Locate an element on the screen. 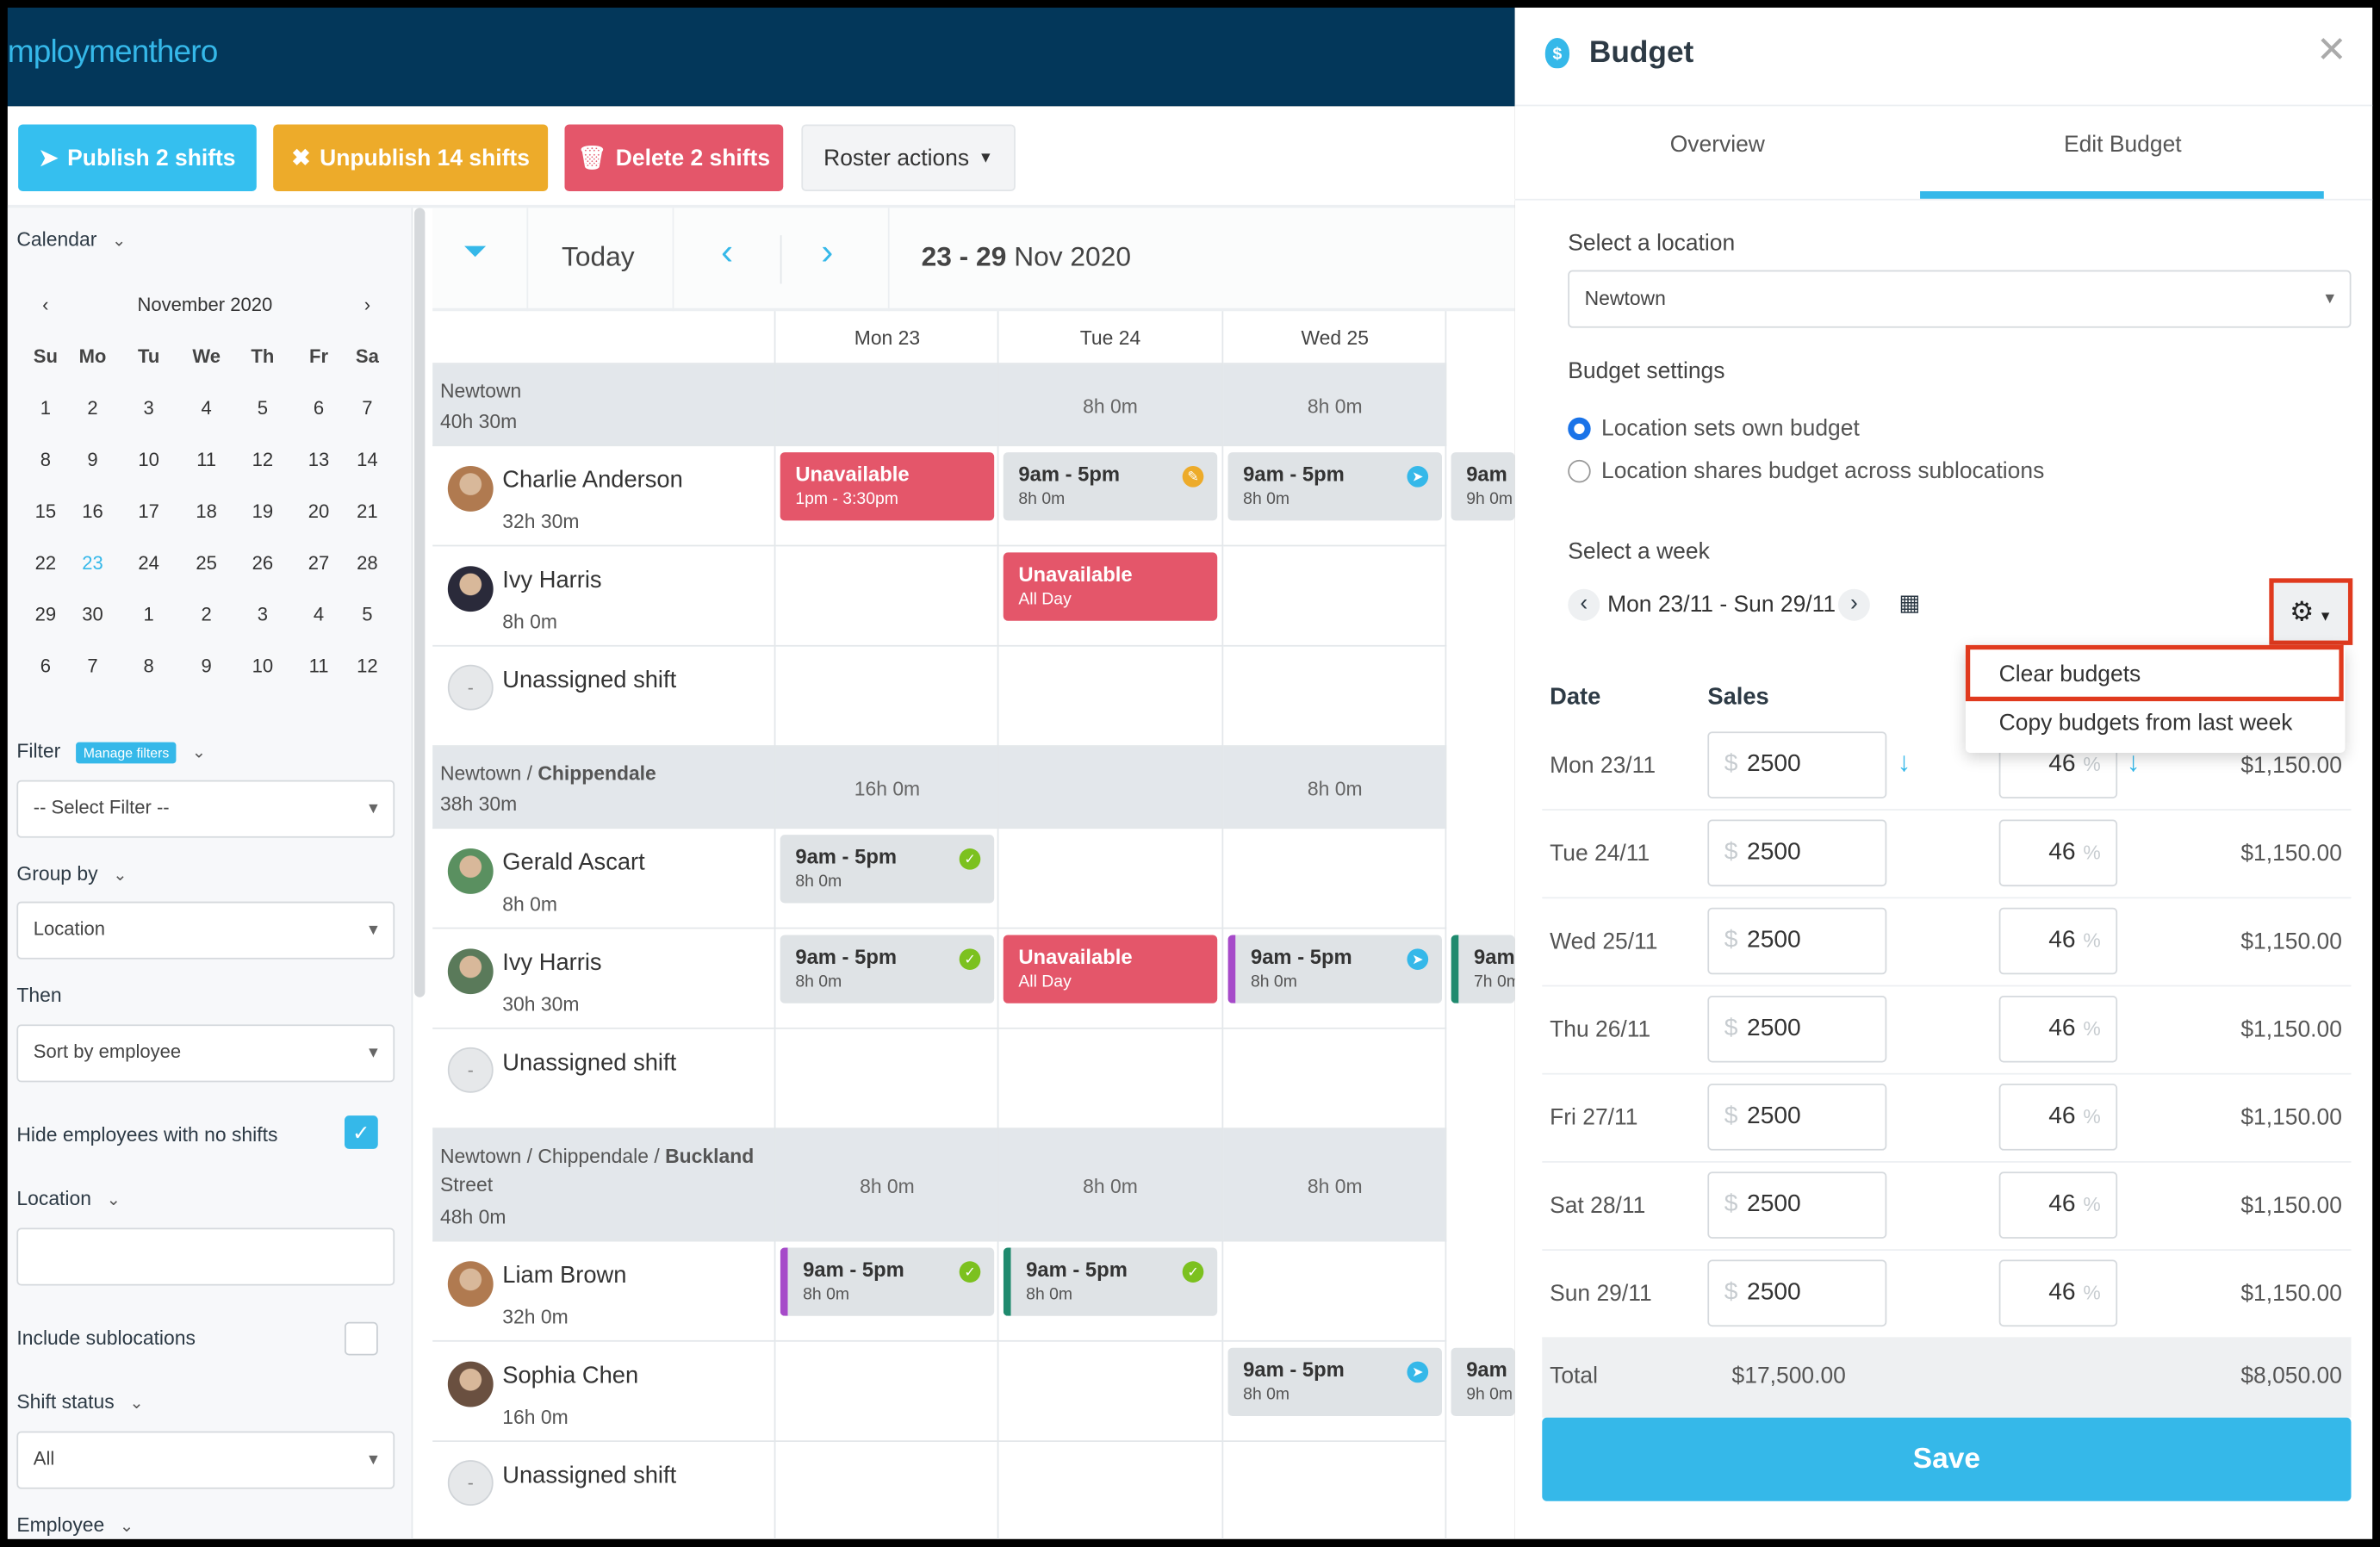 This screenshot has height=1547, width=2380. calendar-day: 17 is located at coordinates (149, 512).